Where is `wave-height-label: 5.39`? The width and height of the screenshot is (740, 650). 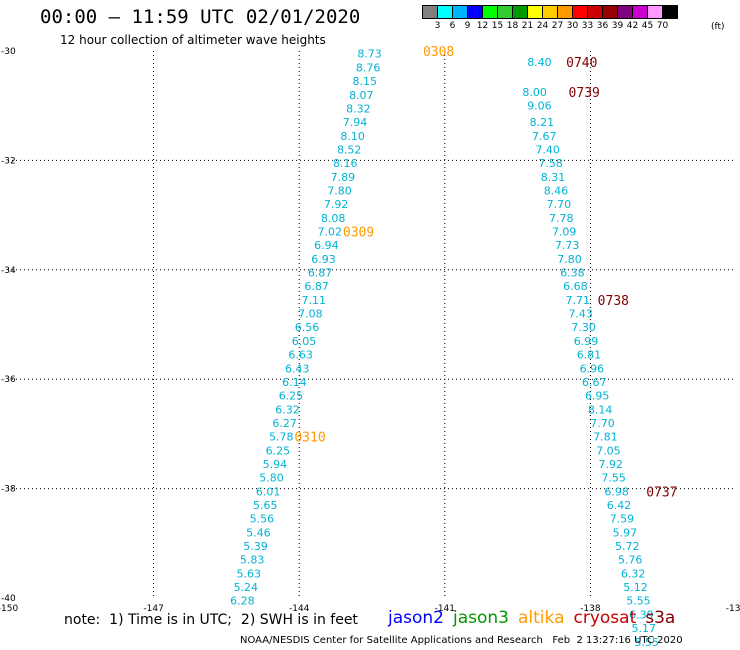
wave-height-label: 5.39 is located at coordinates (255, 546).